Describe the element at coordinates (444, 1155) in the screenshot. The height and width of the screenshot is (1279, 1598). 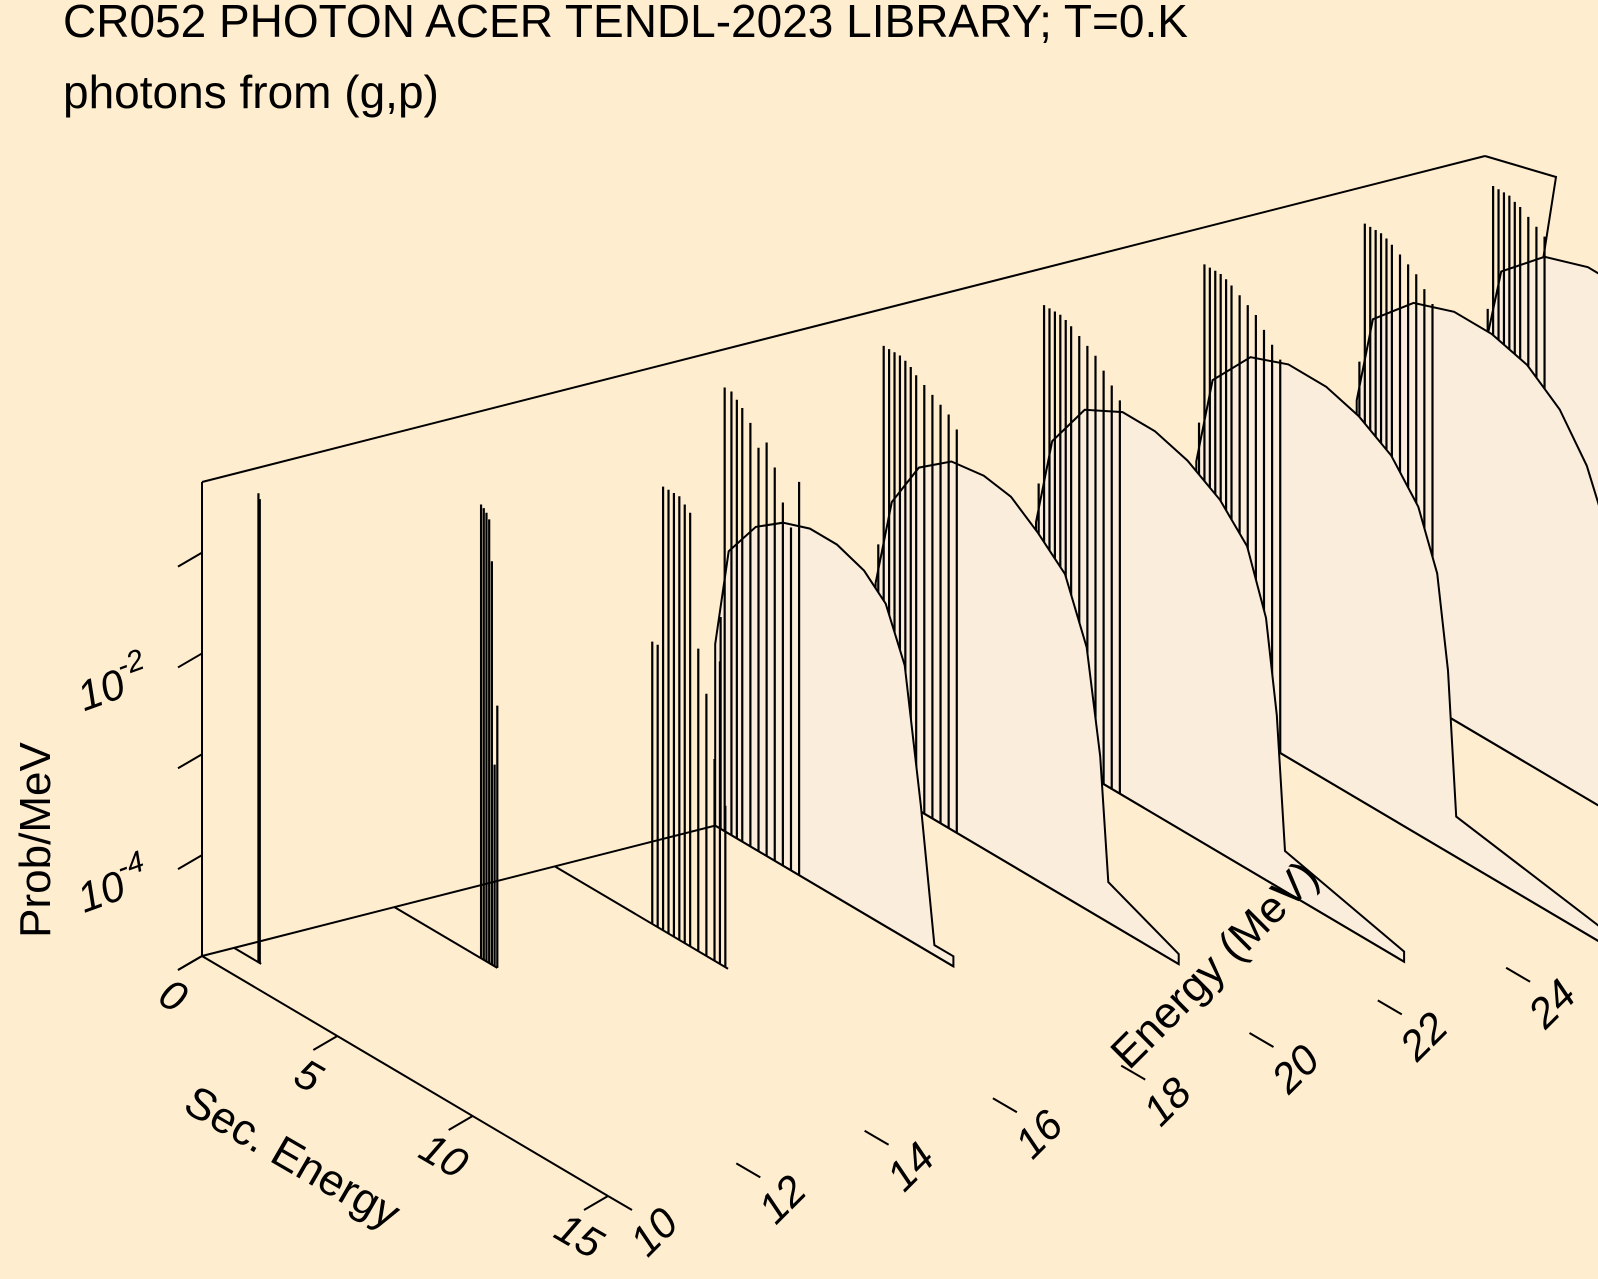
I see `x-tick-label: 10` at that location.